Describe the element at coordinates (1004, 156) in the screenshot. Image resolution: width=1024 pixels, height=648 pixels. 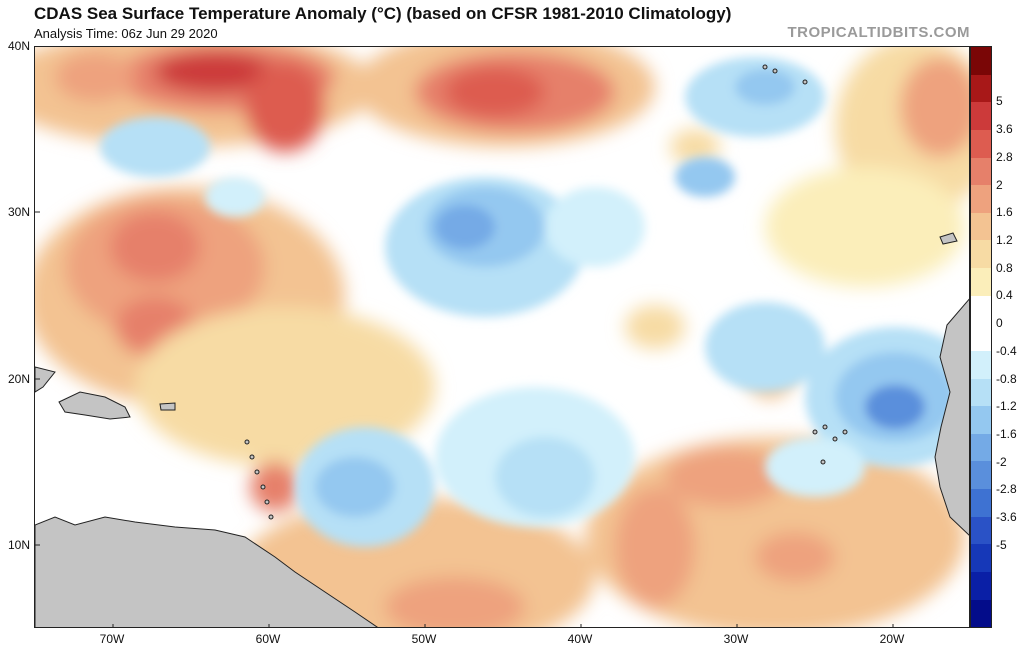
I see `colorbar-tick-label: 2.8` at that location.